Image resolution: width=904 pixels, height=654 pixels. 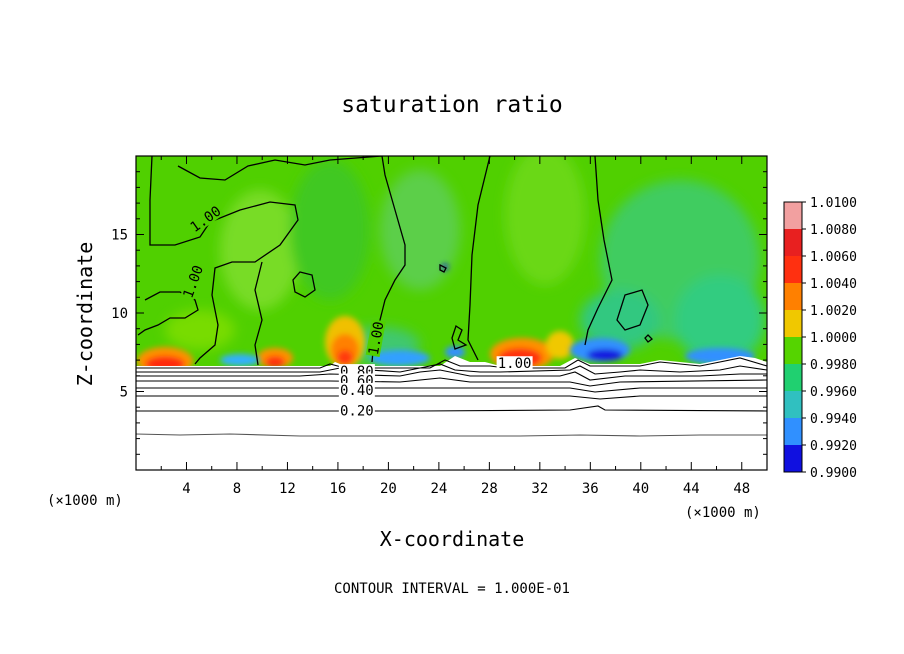 I want to click on contour-label: 0.40, so click(x=356, y=390).